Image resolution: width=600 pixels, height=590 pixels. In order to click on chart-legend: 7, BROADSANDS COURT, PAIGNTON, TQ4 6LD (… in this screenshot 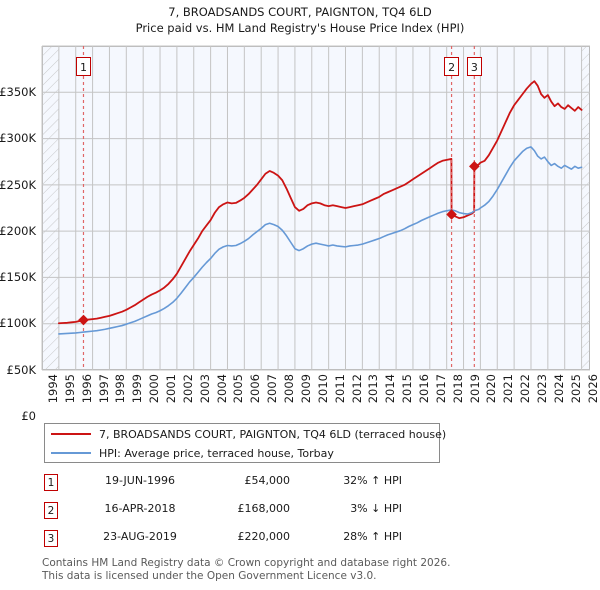, I will do `click(245, 443)`.